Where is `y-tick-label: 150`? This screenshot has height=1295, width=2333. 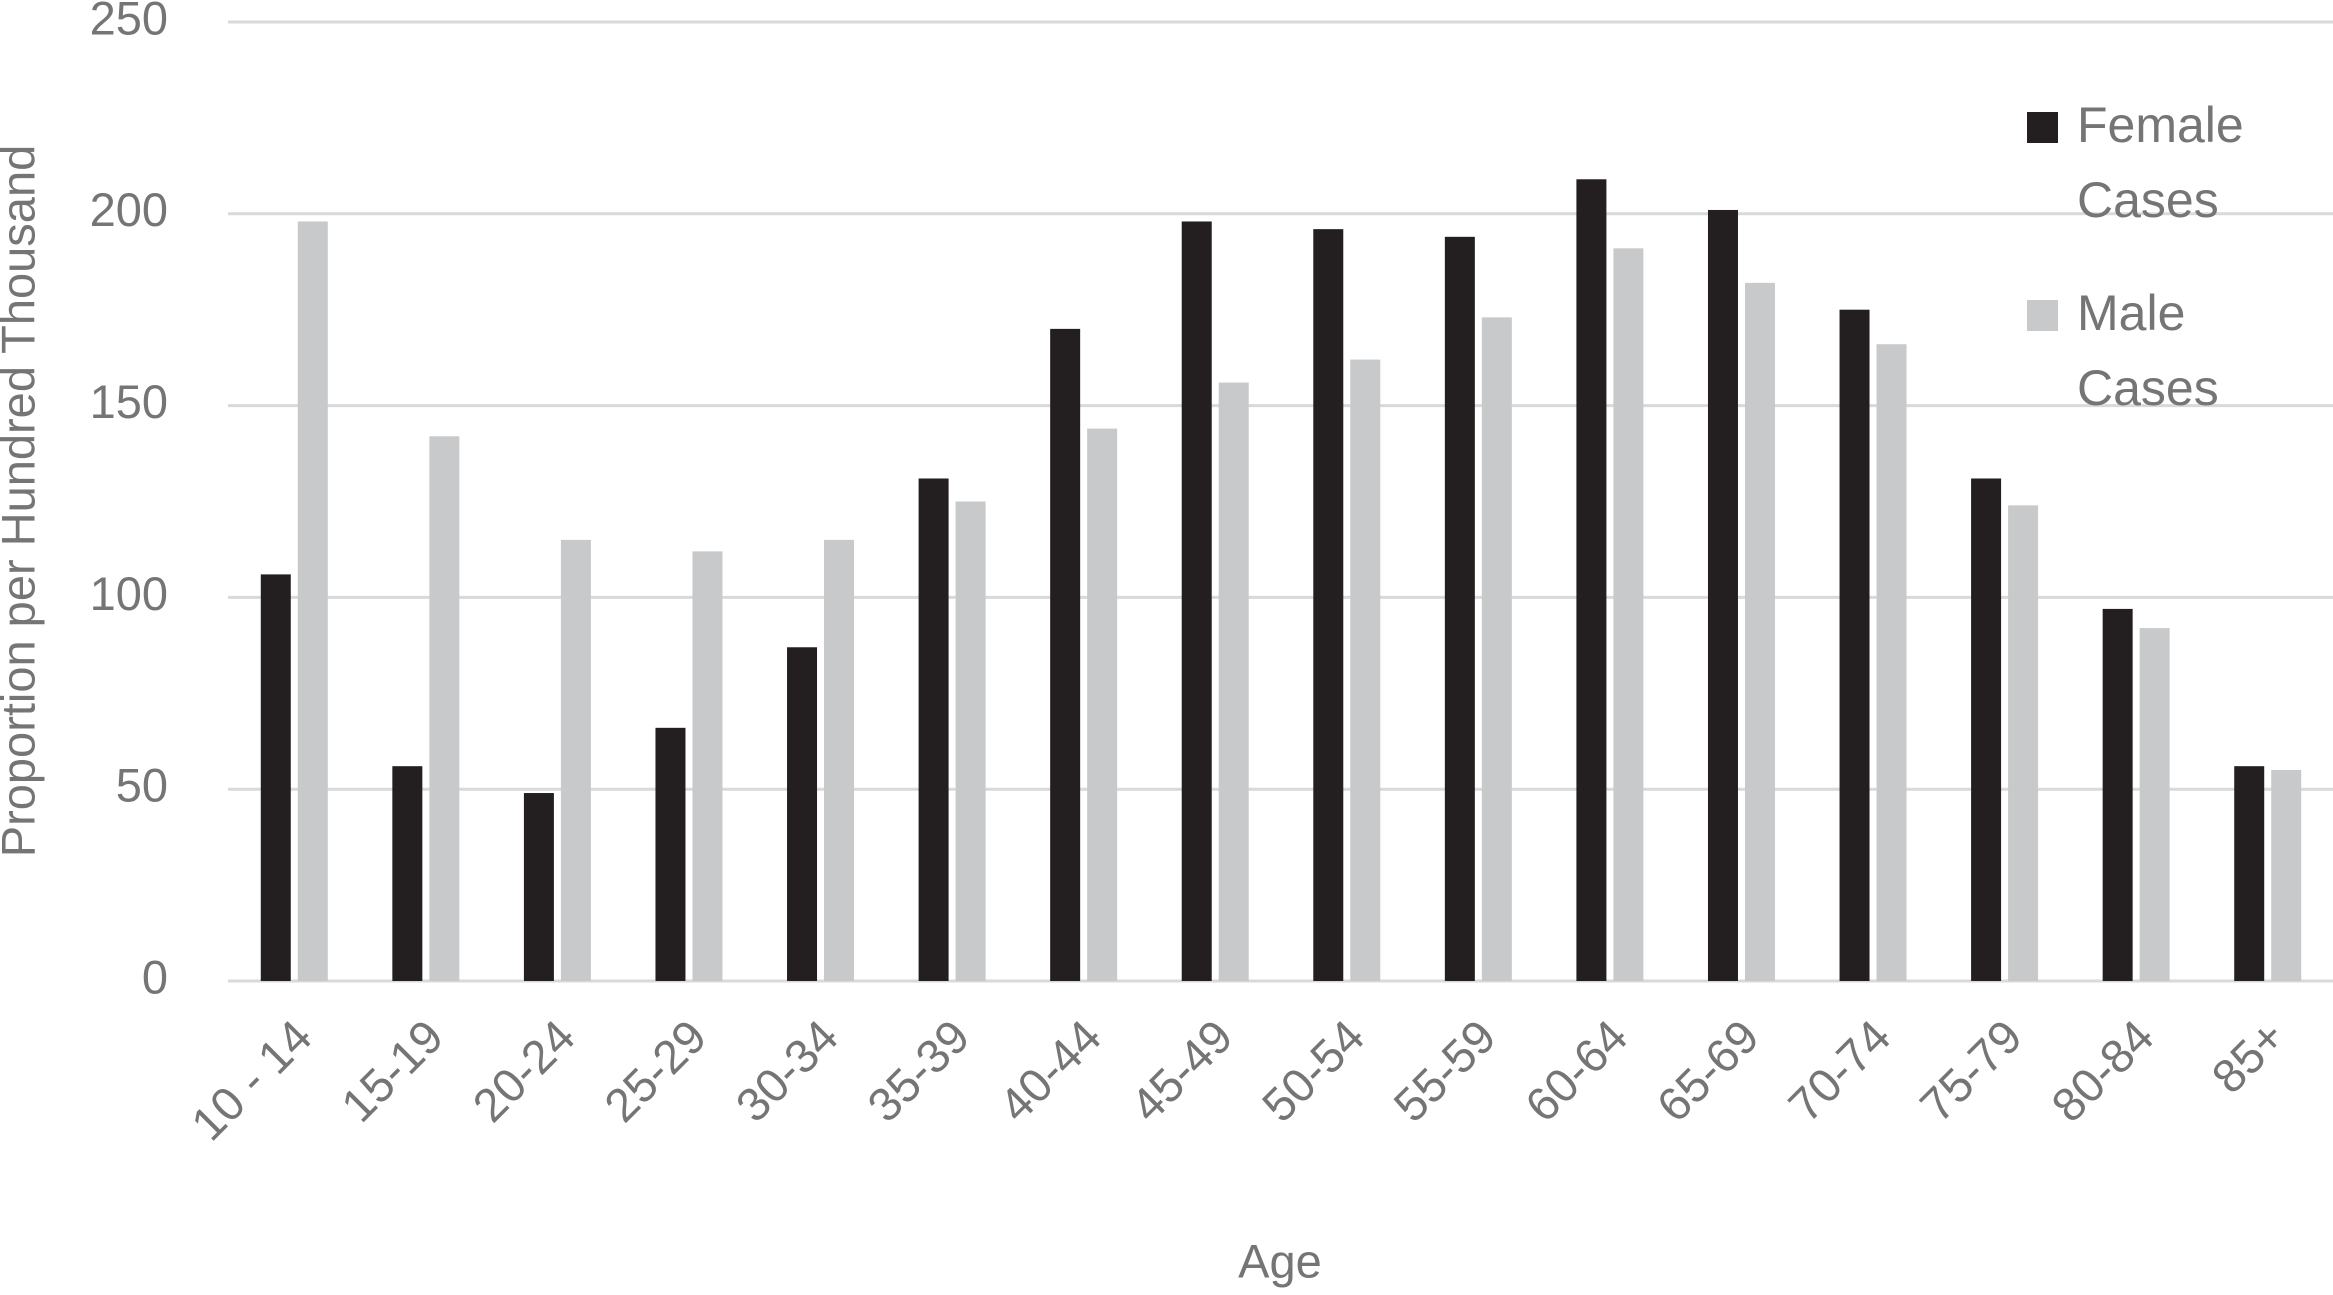 y-tick-label: 150 is located at coordinates (129, 401).